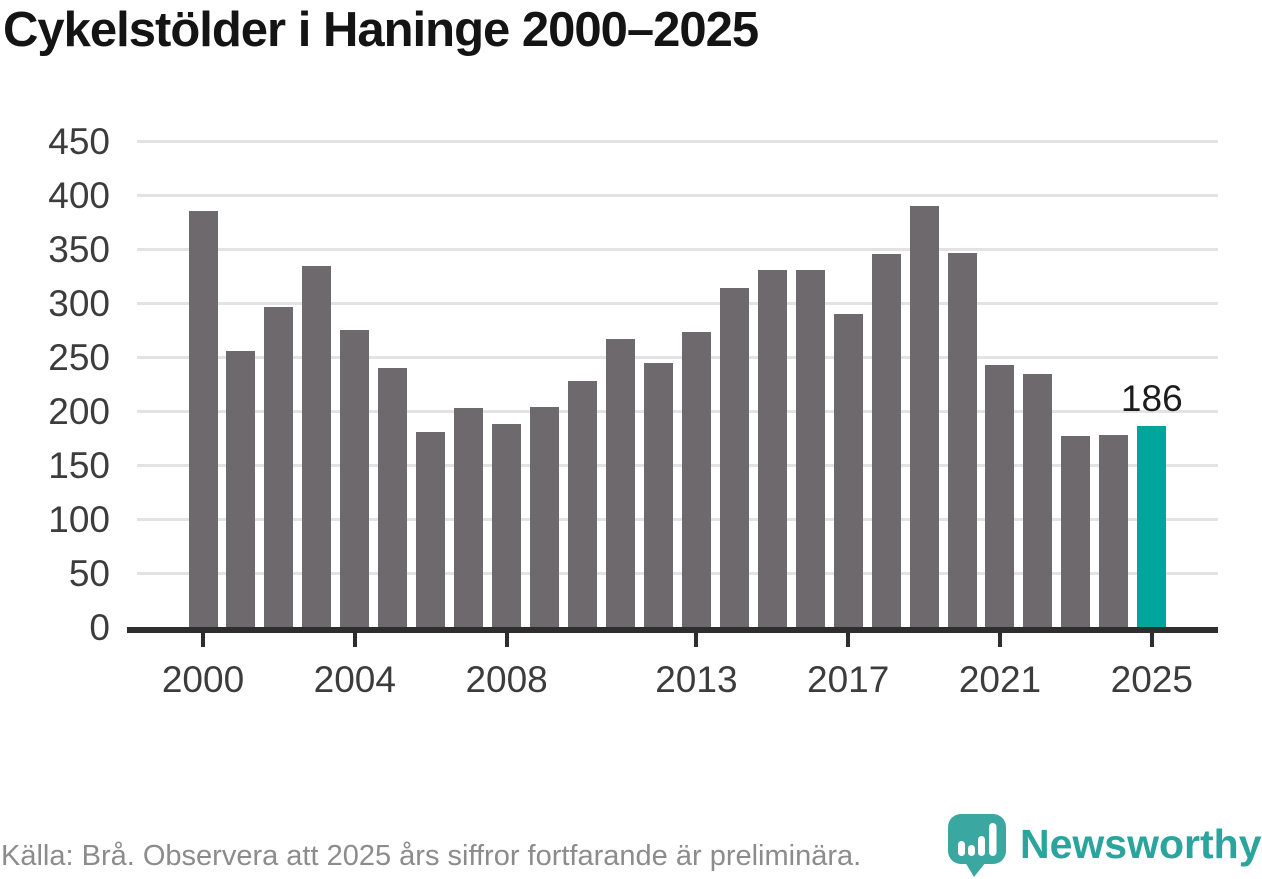  I want to click on bar-2019, so click(924, 416).